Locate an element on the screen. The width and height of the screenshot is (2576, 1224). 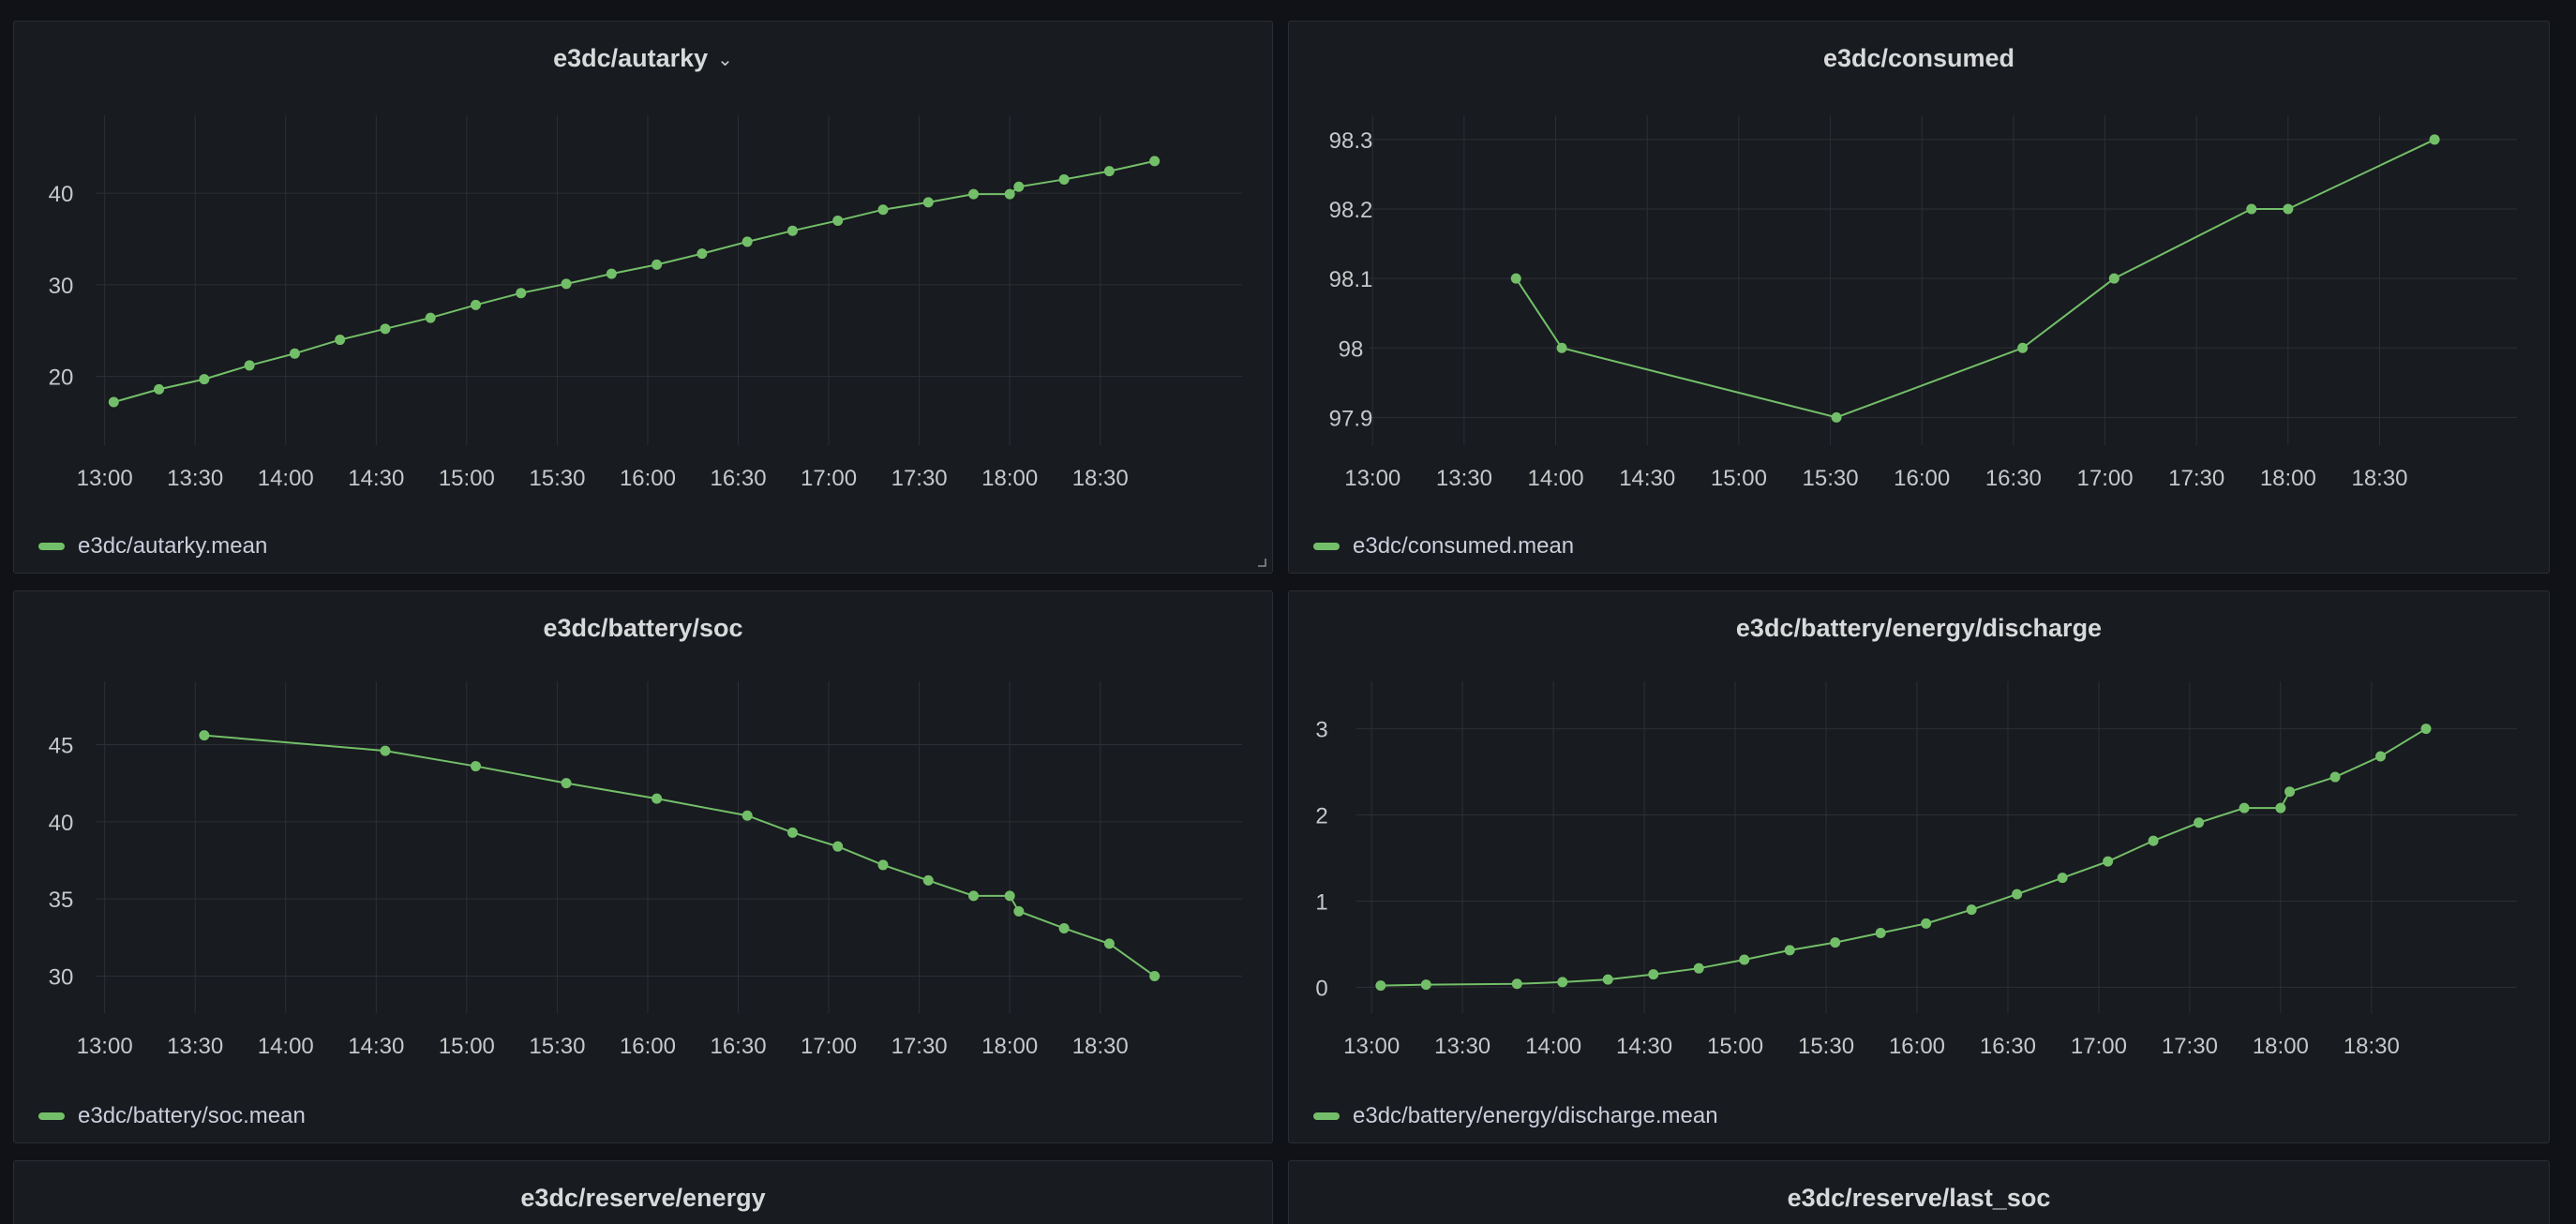
y-tick-label: 0 is located at coordinates (1321, 988).